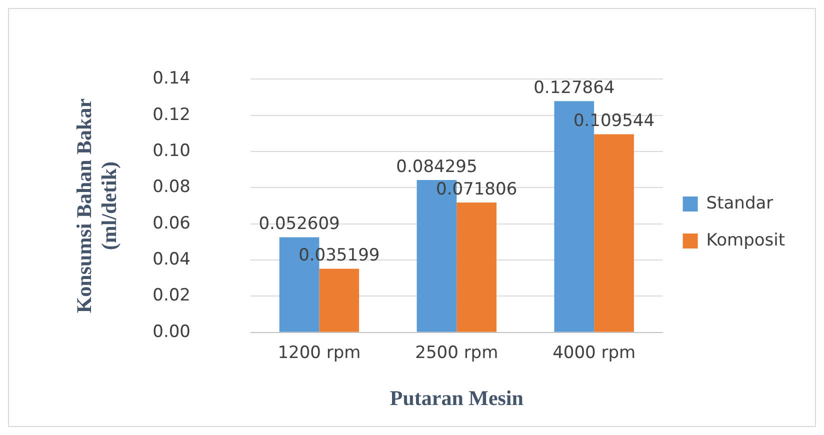  What do you see at coordinates (456, 353) in the screenshot?
I see `x-tick-label: 2500 rpm` at bounding box center [456, 353].